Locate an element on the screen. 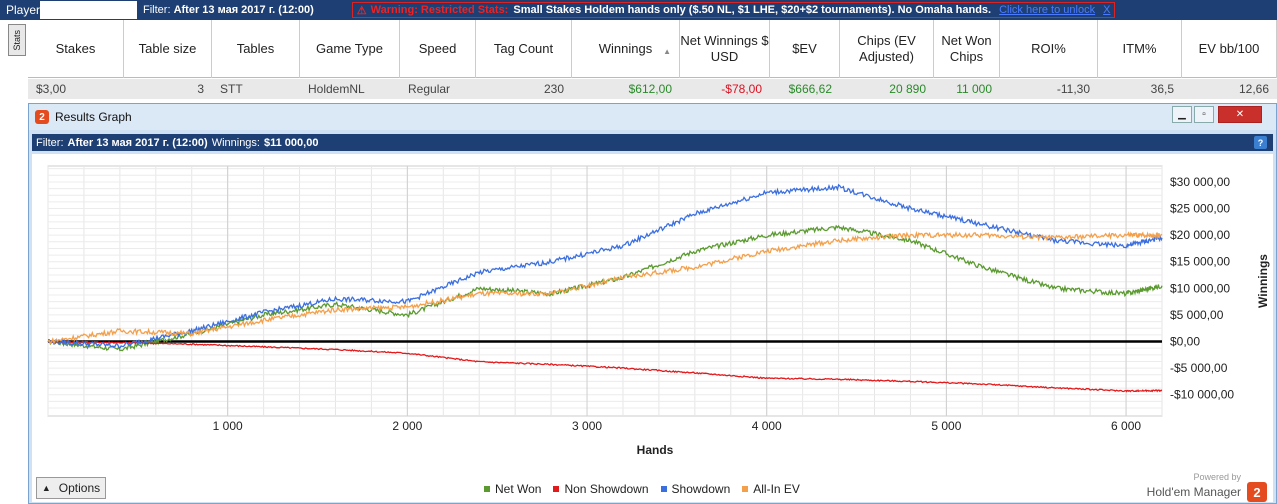  window-titlebar: 2 Results Graph ▁ ▫ ✕ is located at coordinates (652, 117).